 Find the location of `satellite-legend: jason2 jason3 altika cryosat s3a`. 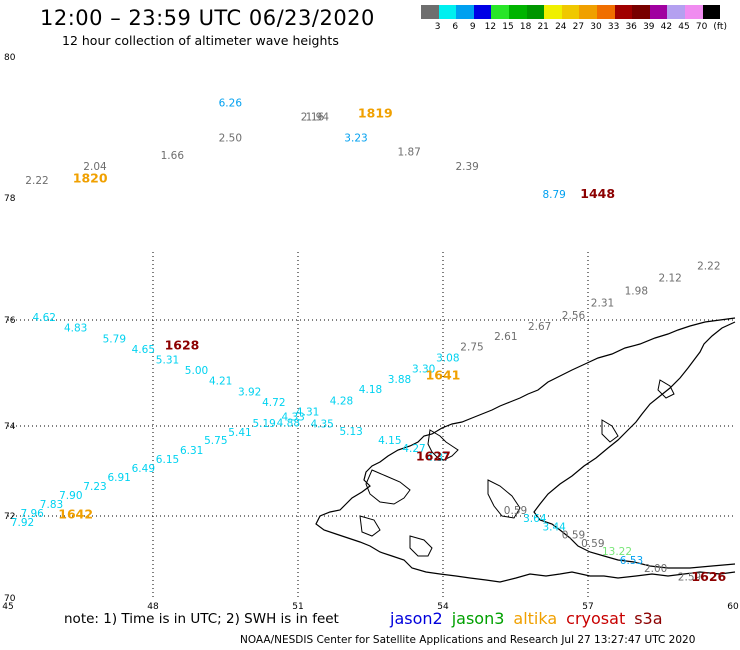

satellite-legend: jason2 jason3 altika cryosat s3a is located at coordinates (531, 618).